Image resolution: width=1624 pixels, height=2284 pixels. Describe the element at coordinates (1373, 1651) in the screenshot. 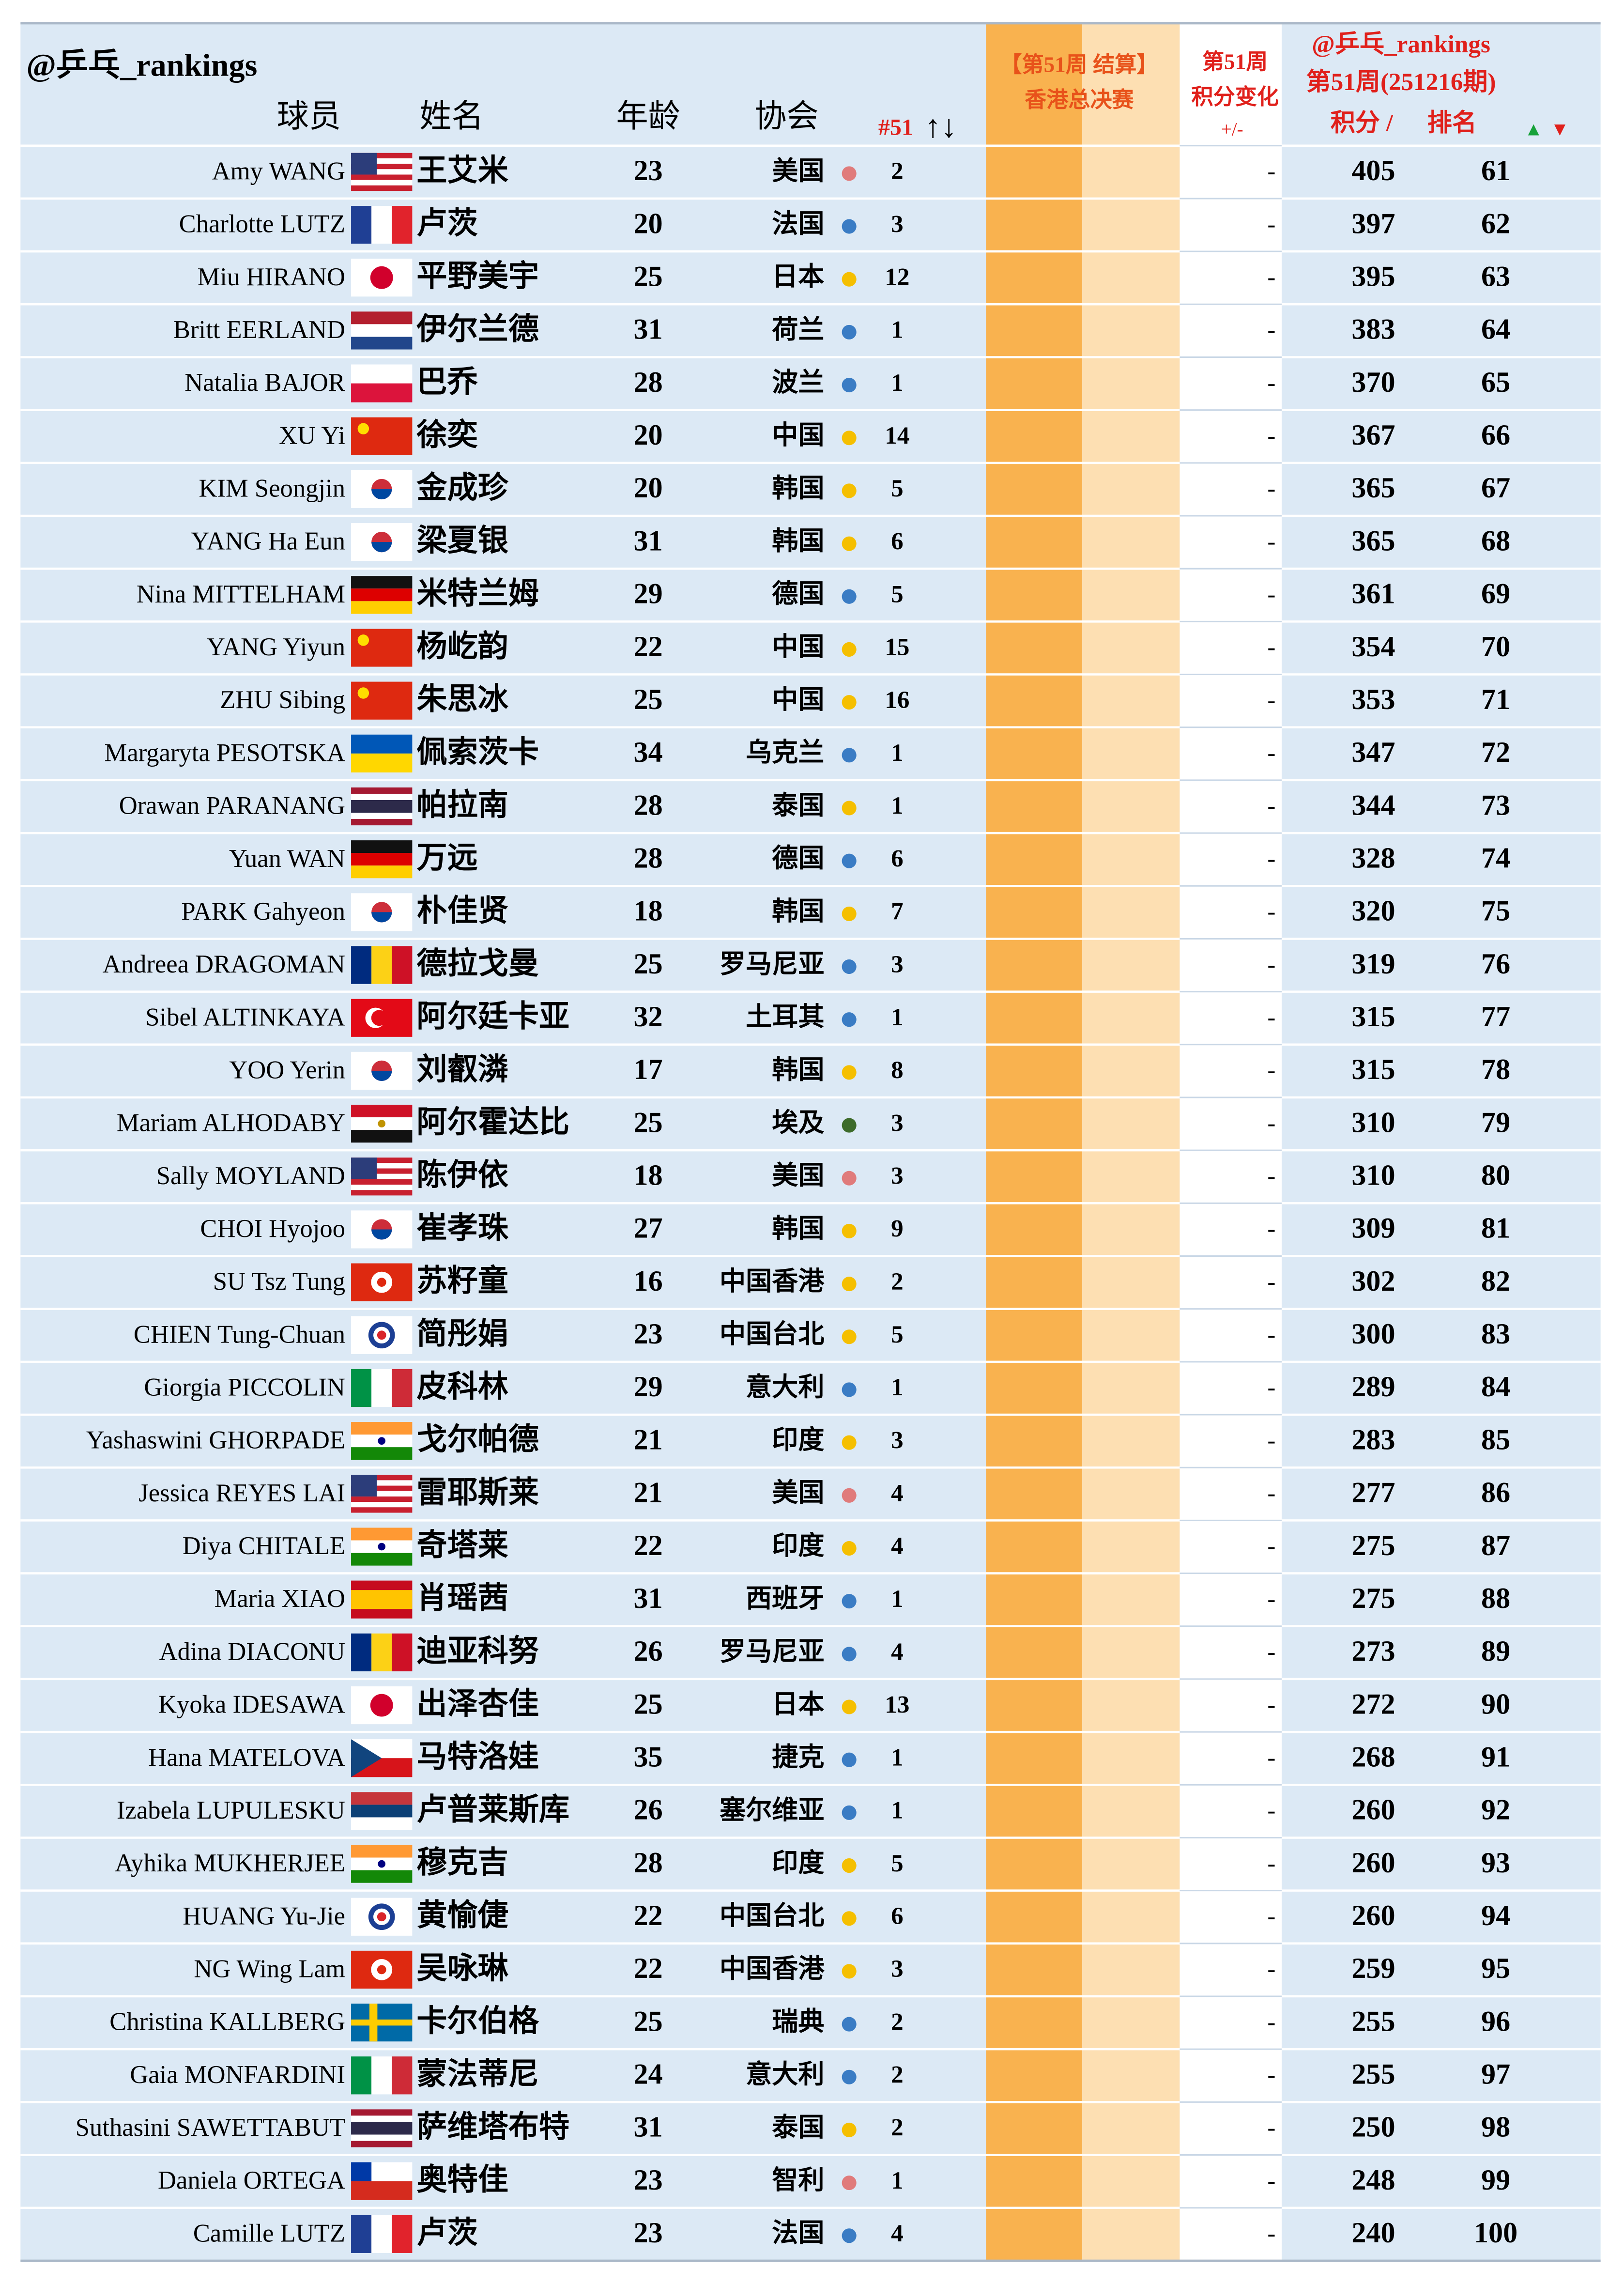

I see `points: 273` at that location.